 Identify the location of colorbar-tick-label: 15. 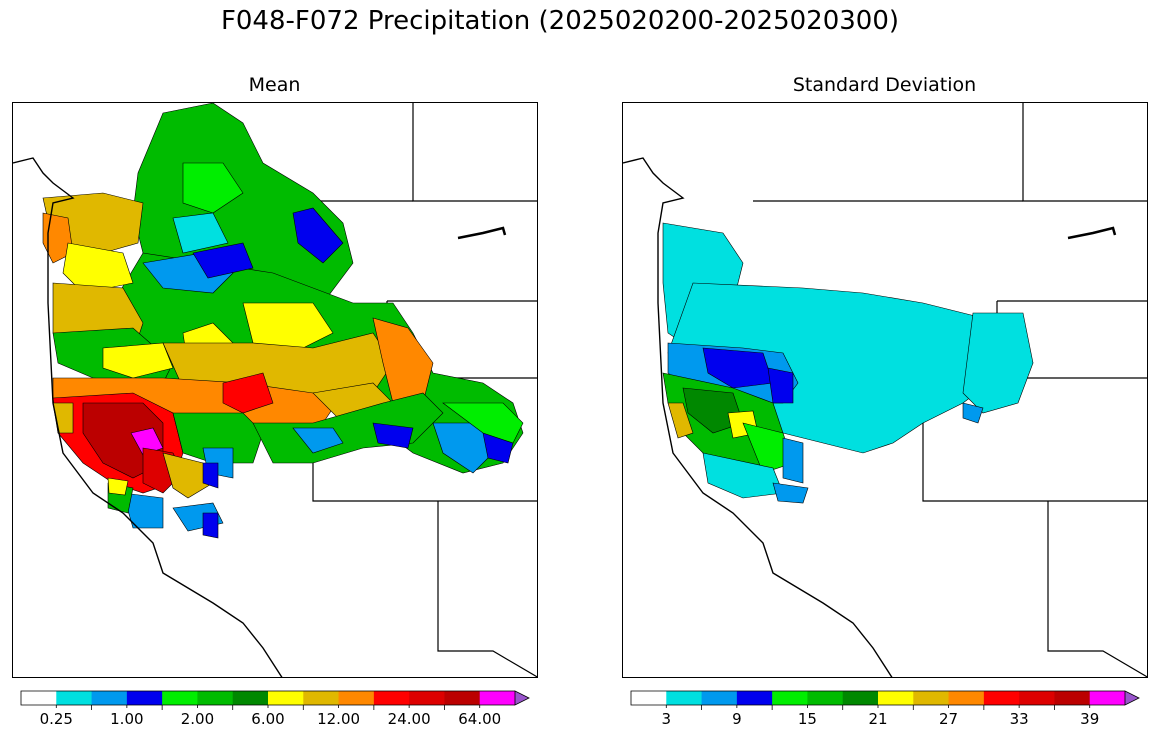
(807, 719).